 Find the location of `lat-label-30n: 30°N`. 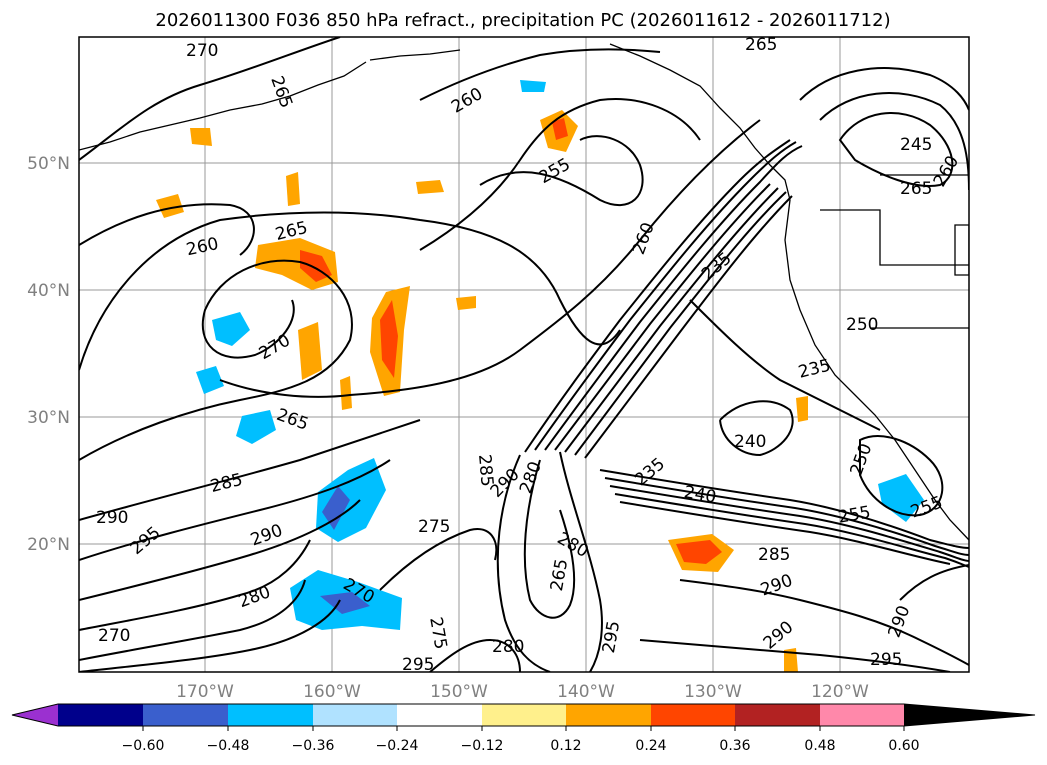

lat-label-30n: 30°N is located at coordinates (48, 418).